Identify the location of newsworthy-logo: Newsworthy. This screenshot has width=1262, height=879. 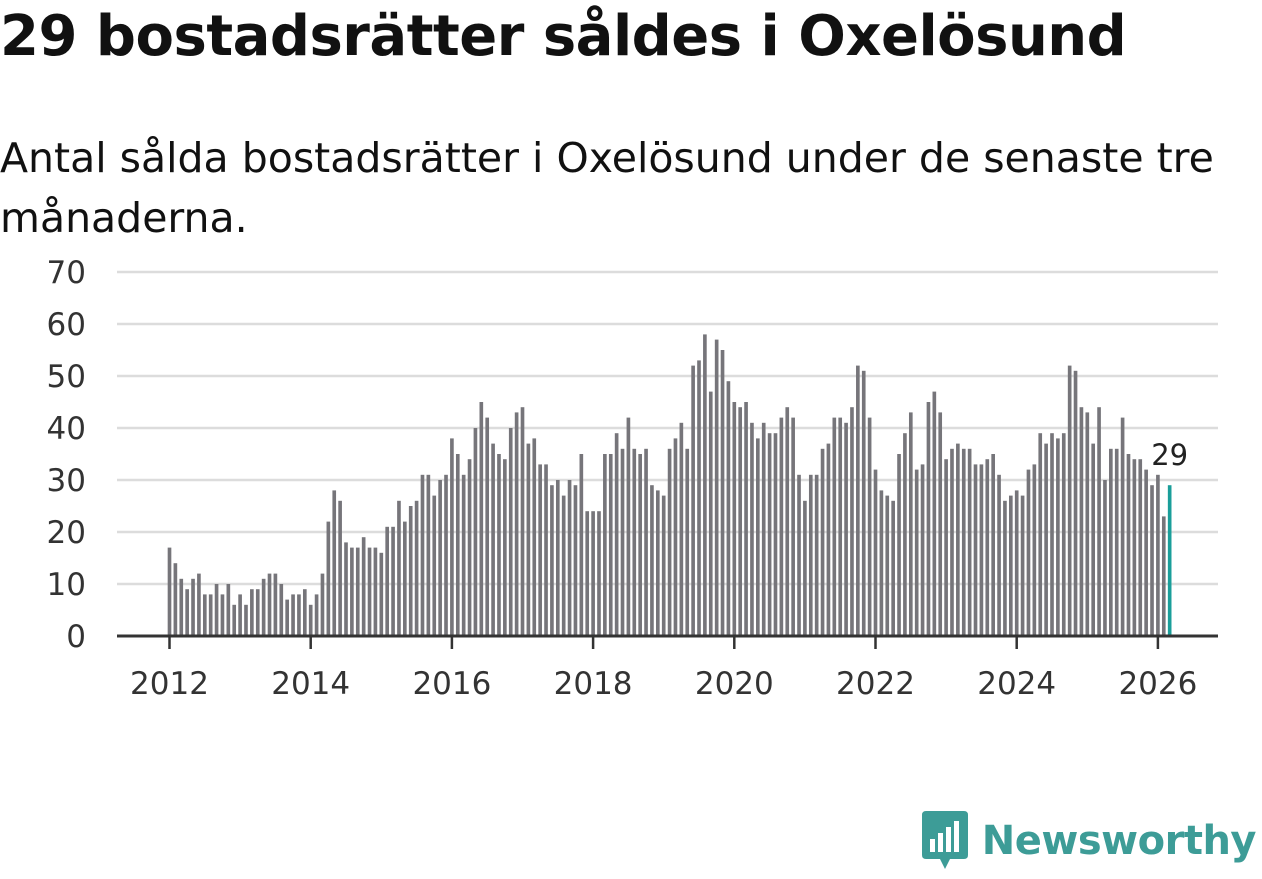
(1088, 841).